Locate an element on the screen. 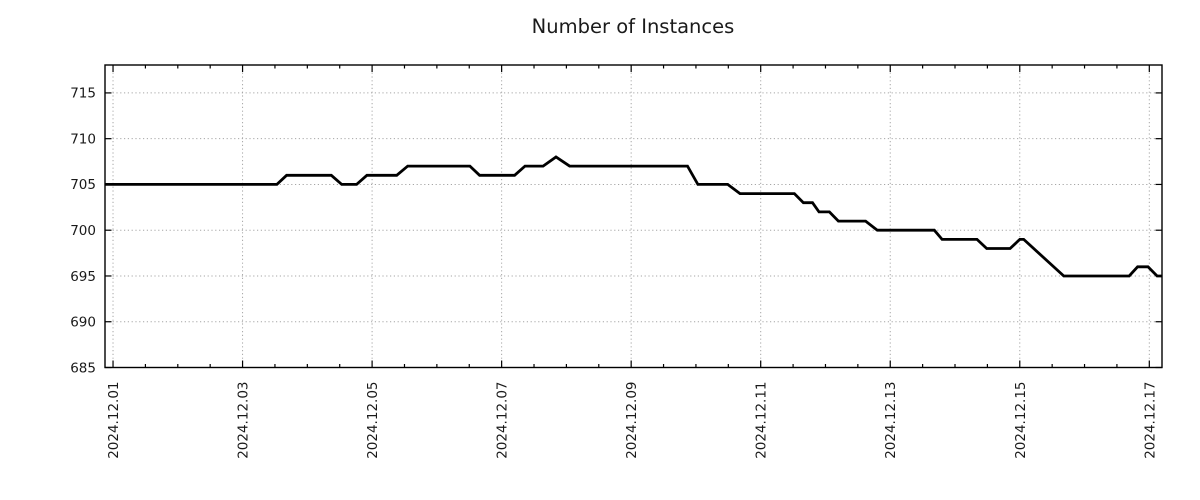  x-tick-label: 2024.12.15 is located at coordinates (1021, 420).